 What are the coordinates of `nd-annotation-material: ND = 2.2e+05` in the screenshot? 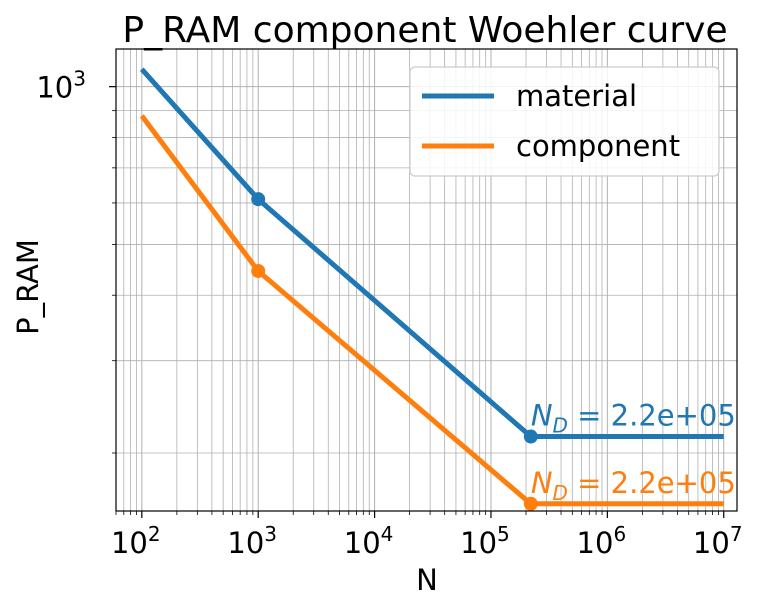 It's located at (633, 418).